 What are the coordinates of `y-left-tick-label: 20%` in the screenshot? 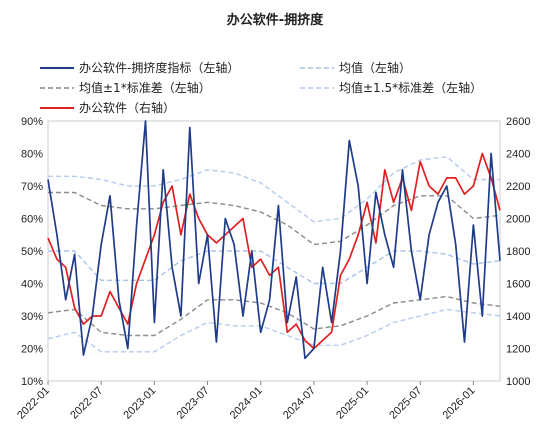 It's located at (32, 350).